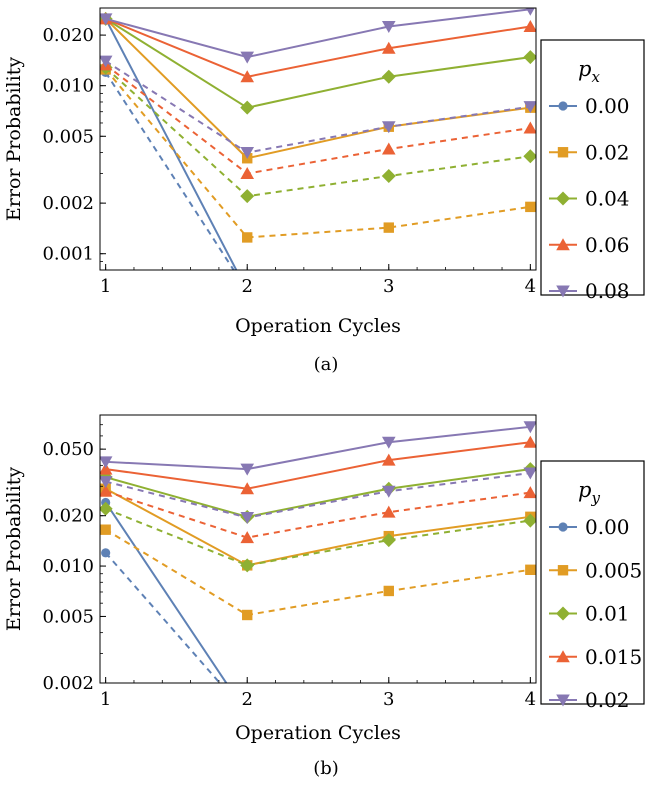 This screenshot has height=792, width=652. What do you see at coordinates (595, 77) in the screenshot?
I see `legend-title-subscript: x` at bounding box center [595, 77].